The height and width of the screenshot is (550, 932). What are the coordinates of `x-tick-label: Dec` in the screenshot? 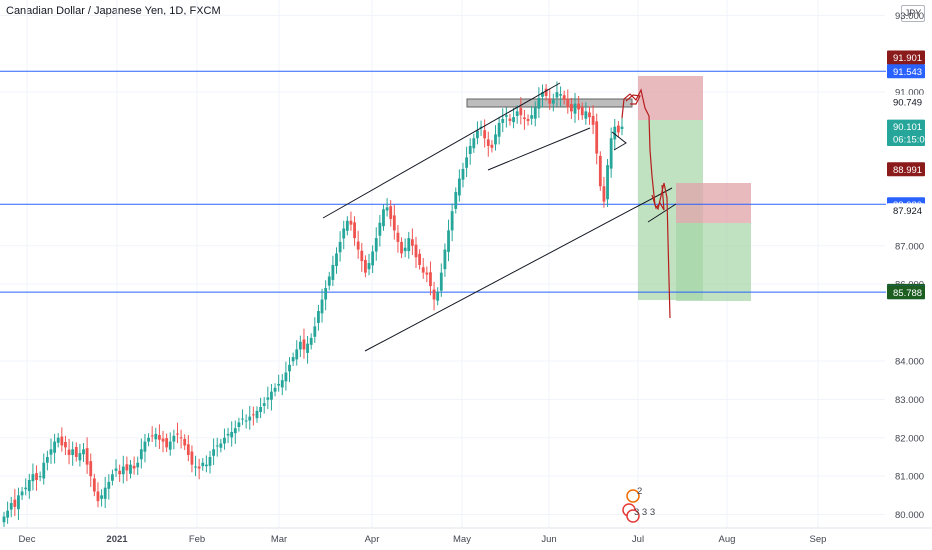 It's located at (27, 539).